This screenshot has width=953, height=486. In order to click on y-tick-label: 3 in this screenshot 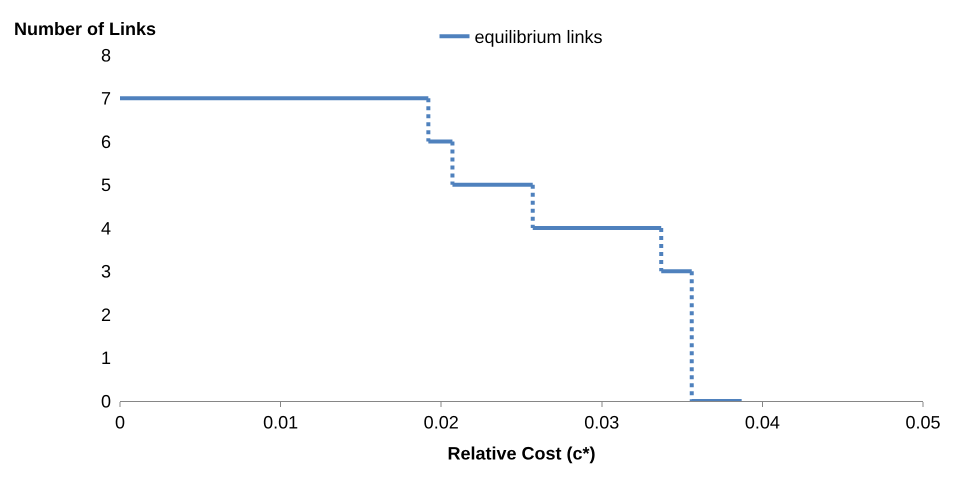, I will do `click(105, 272)`.